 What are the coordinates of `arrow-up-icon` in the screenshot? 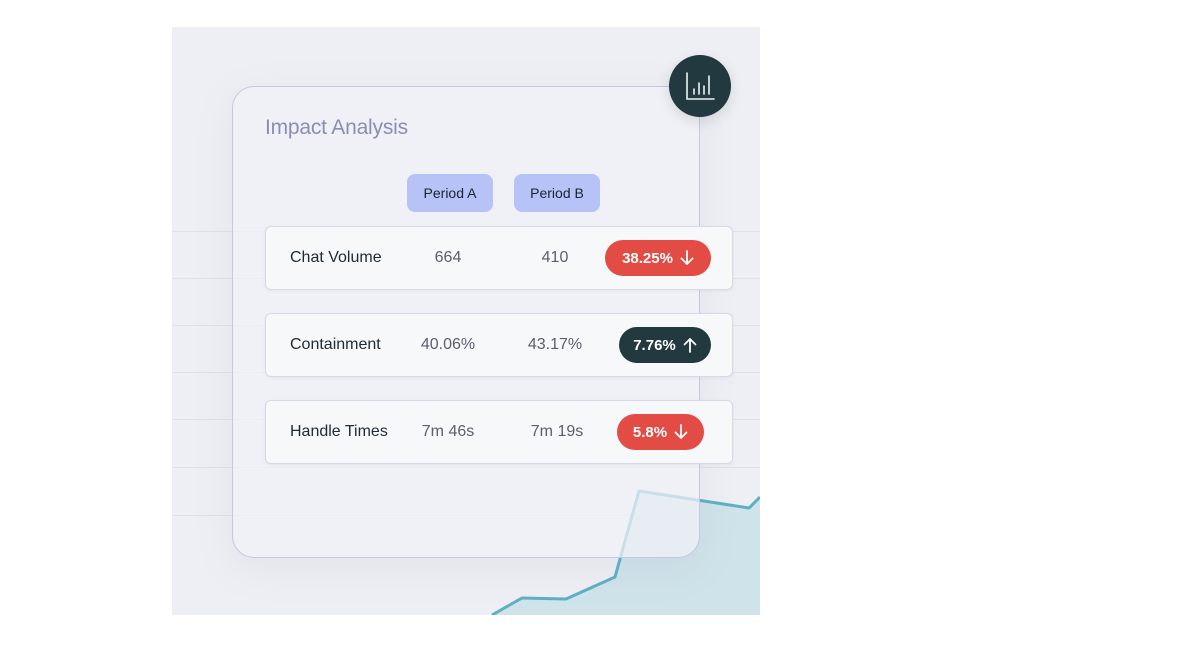 It's located at (690, 345).